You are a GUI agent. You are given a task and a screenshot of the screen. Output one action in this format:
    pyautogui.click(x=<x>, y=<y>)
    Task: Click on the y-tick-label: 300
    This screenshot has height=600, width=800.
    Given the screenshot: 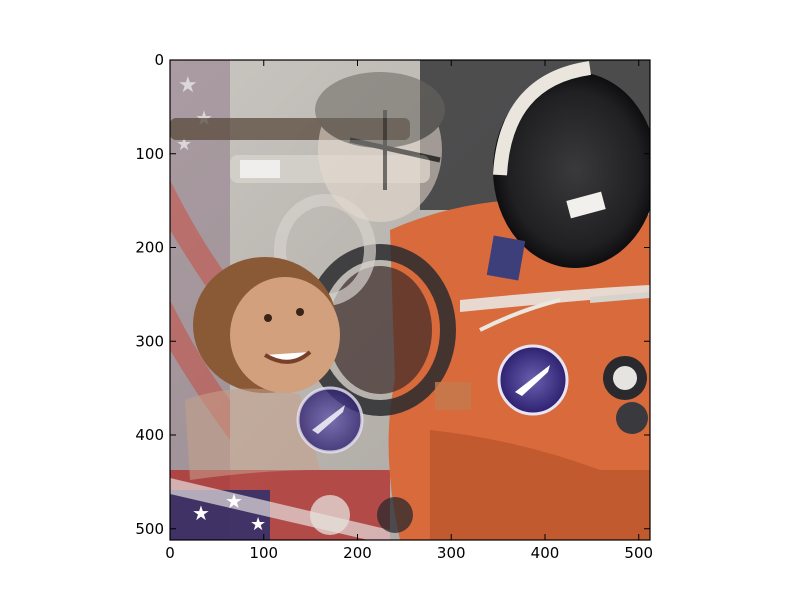 What is the action you would take?
    pyautogui.click(x=149, y=341)
    